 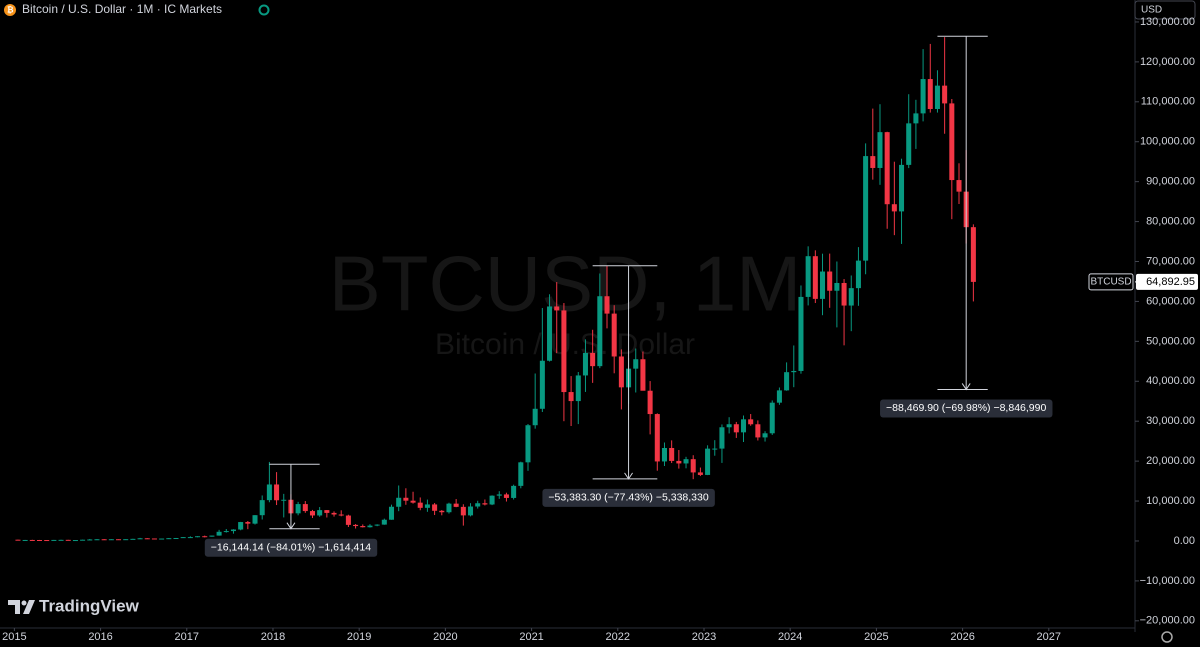 What do you see at coordinates (273, 637) in the screenshot?
I see `x-tick-label: 2018` at bounding box center [273, 637].